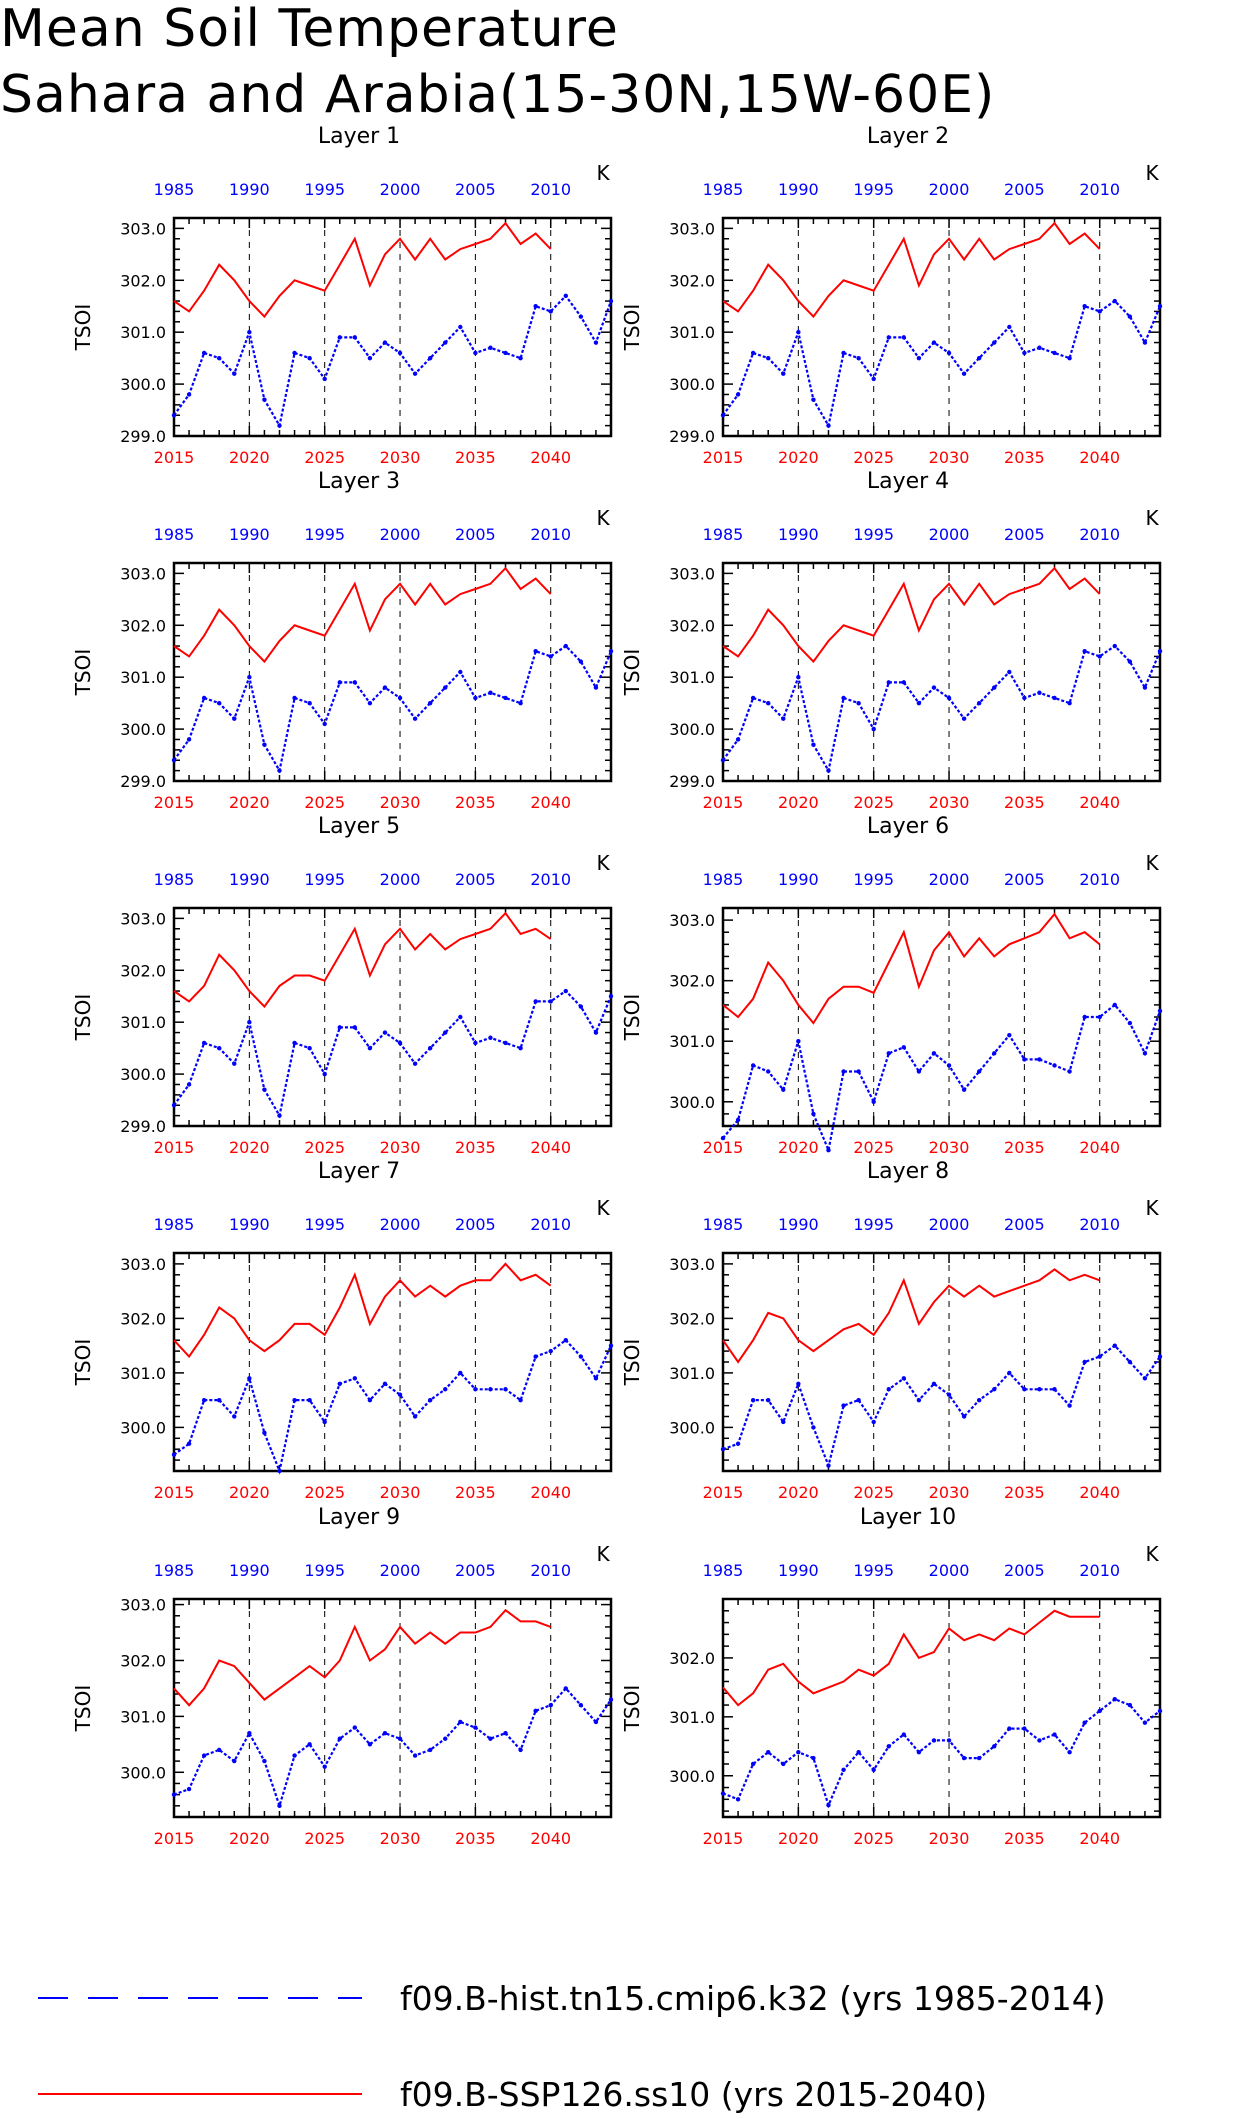 Image resolution: width=1240 pixels, height=2119 pixels. I want to click on plot-frame, so click(941, 327).